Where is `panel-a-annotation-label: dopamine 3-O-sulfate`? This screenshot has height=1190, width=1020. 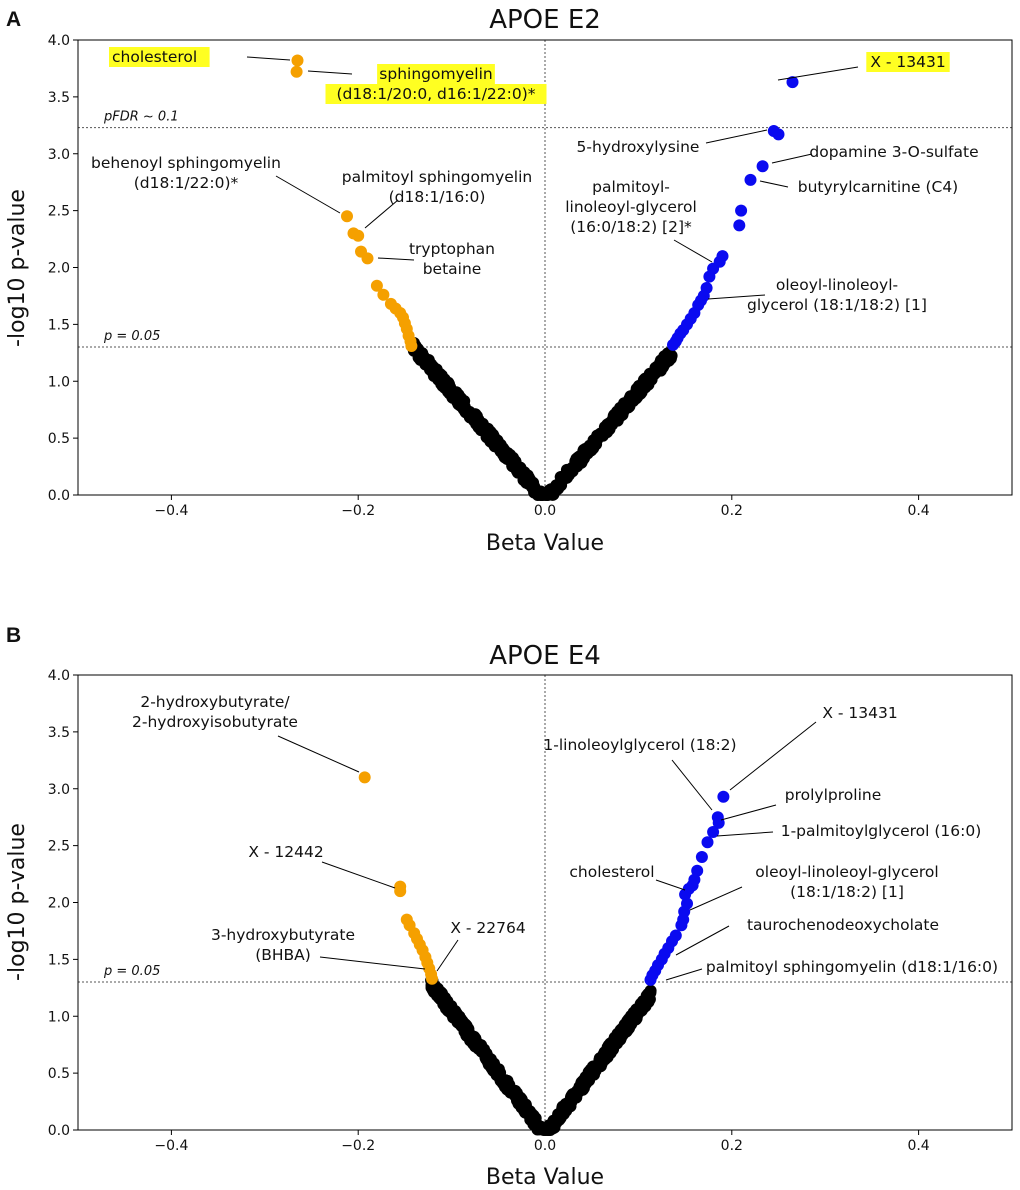
panel-a-annotation-label: dopamine 3-O-sulfate is located at coordinates (893, 152).